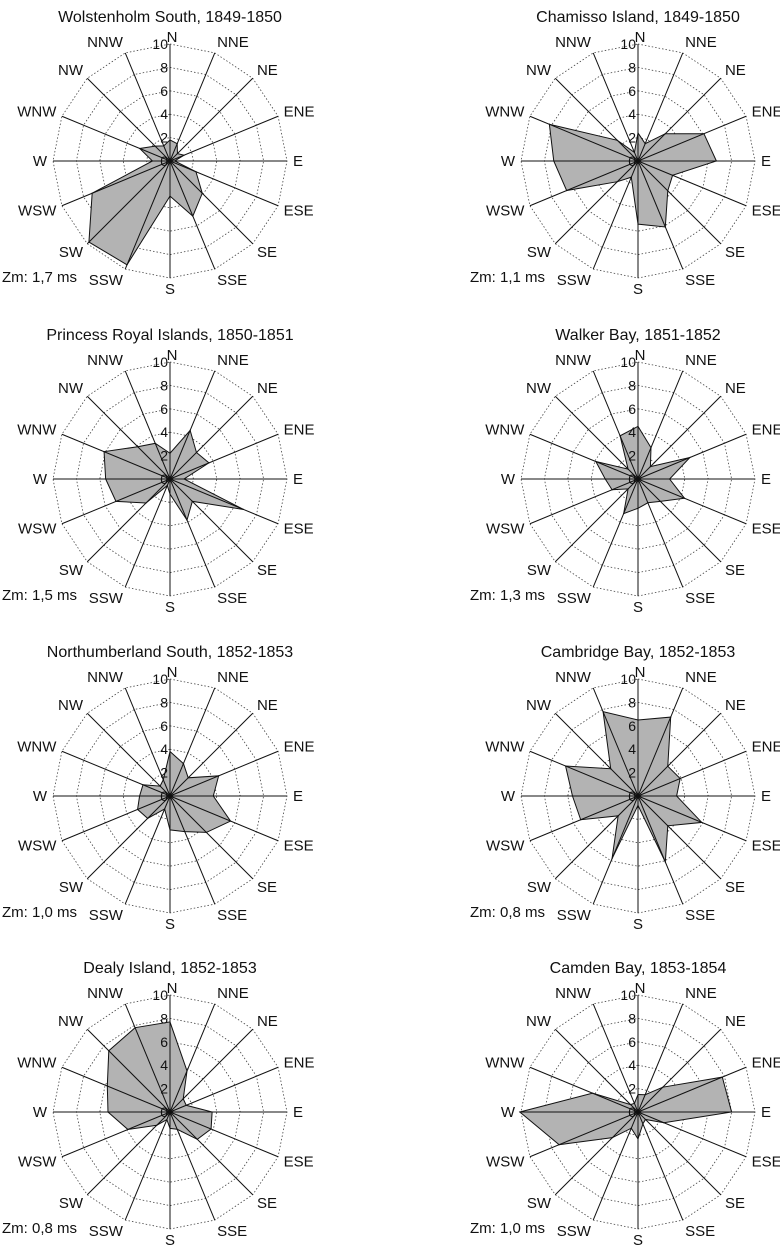 This screenshot has height=1249, width=780. Describe the element at coordinates (164, 749) in the screenshot. I see `radial-tick-label: 4` at that location.